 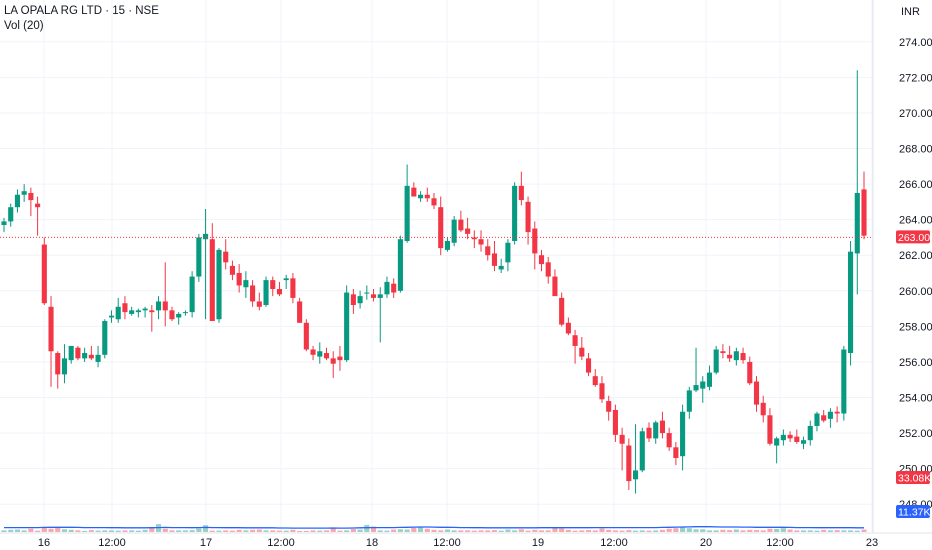 What do you see at coordinates (915, 434) in the screenshot?
I see `price-tick-label: 252.00` at bounding box center [915, 434].